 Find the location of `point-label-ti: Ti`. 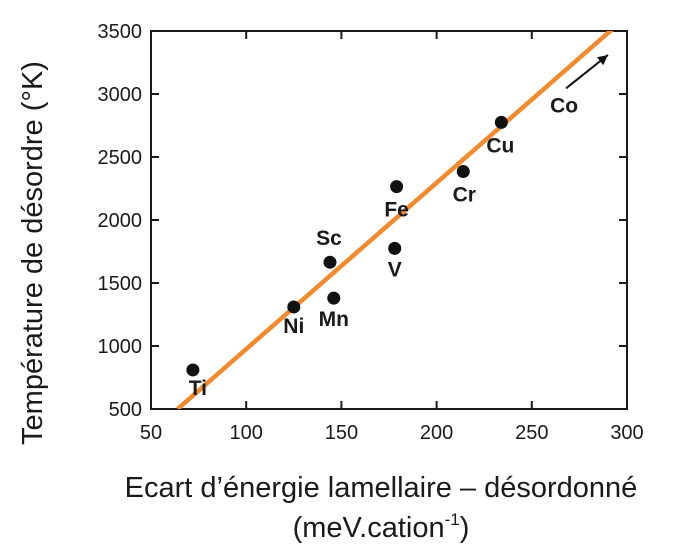

point-label-ti: Ti is located at coordinates (198, 388).